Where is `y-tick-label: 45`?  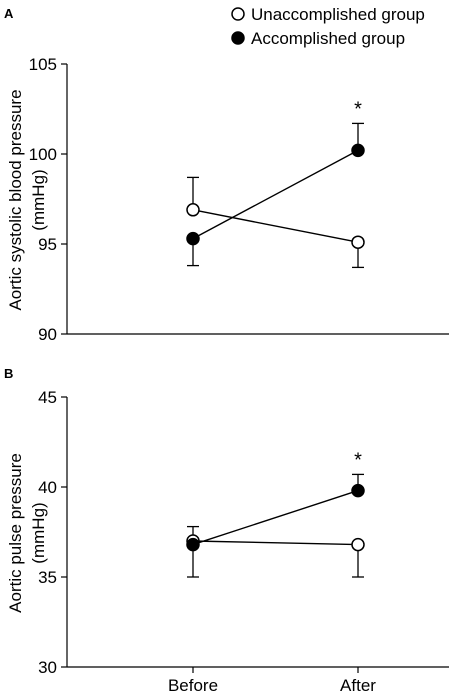
y-tick-label: 45 is located at coordinates (47, 397).